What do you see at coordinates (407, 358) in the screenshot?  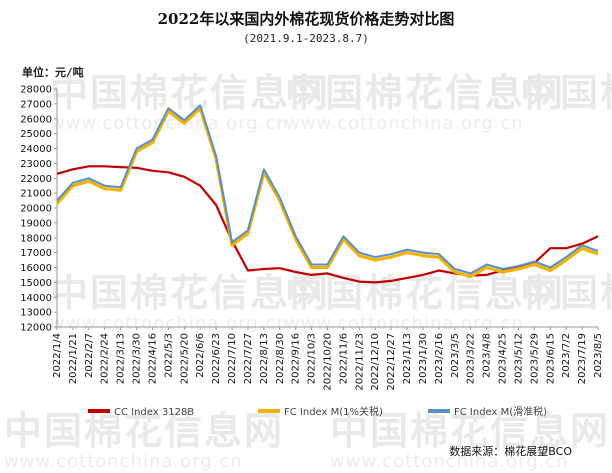 I see `x-tick-label: 2023/1/13` at bounding box center [407, 358].